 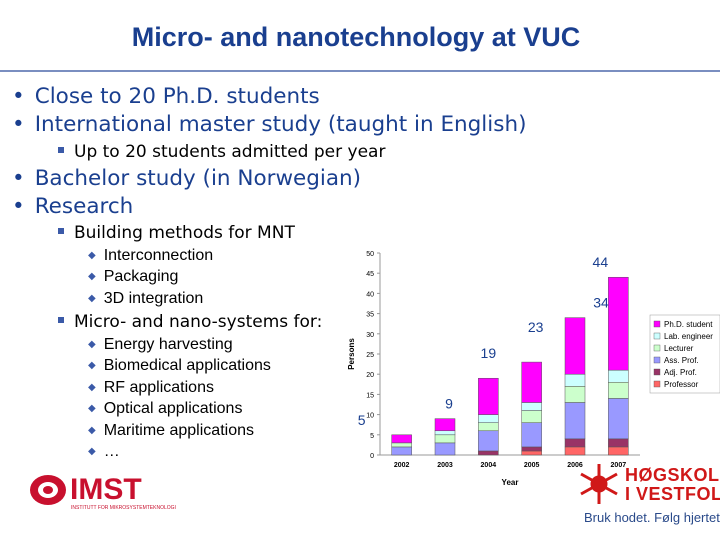 I want to click on hive-logo-mark, so click(x=599, y=484).